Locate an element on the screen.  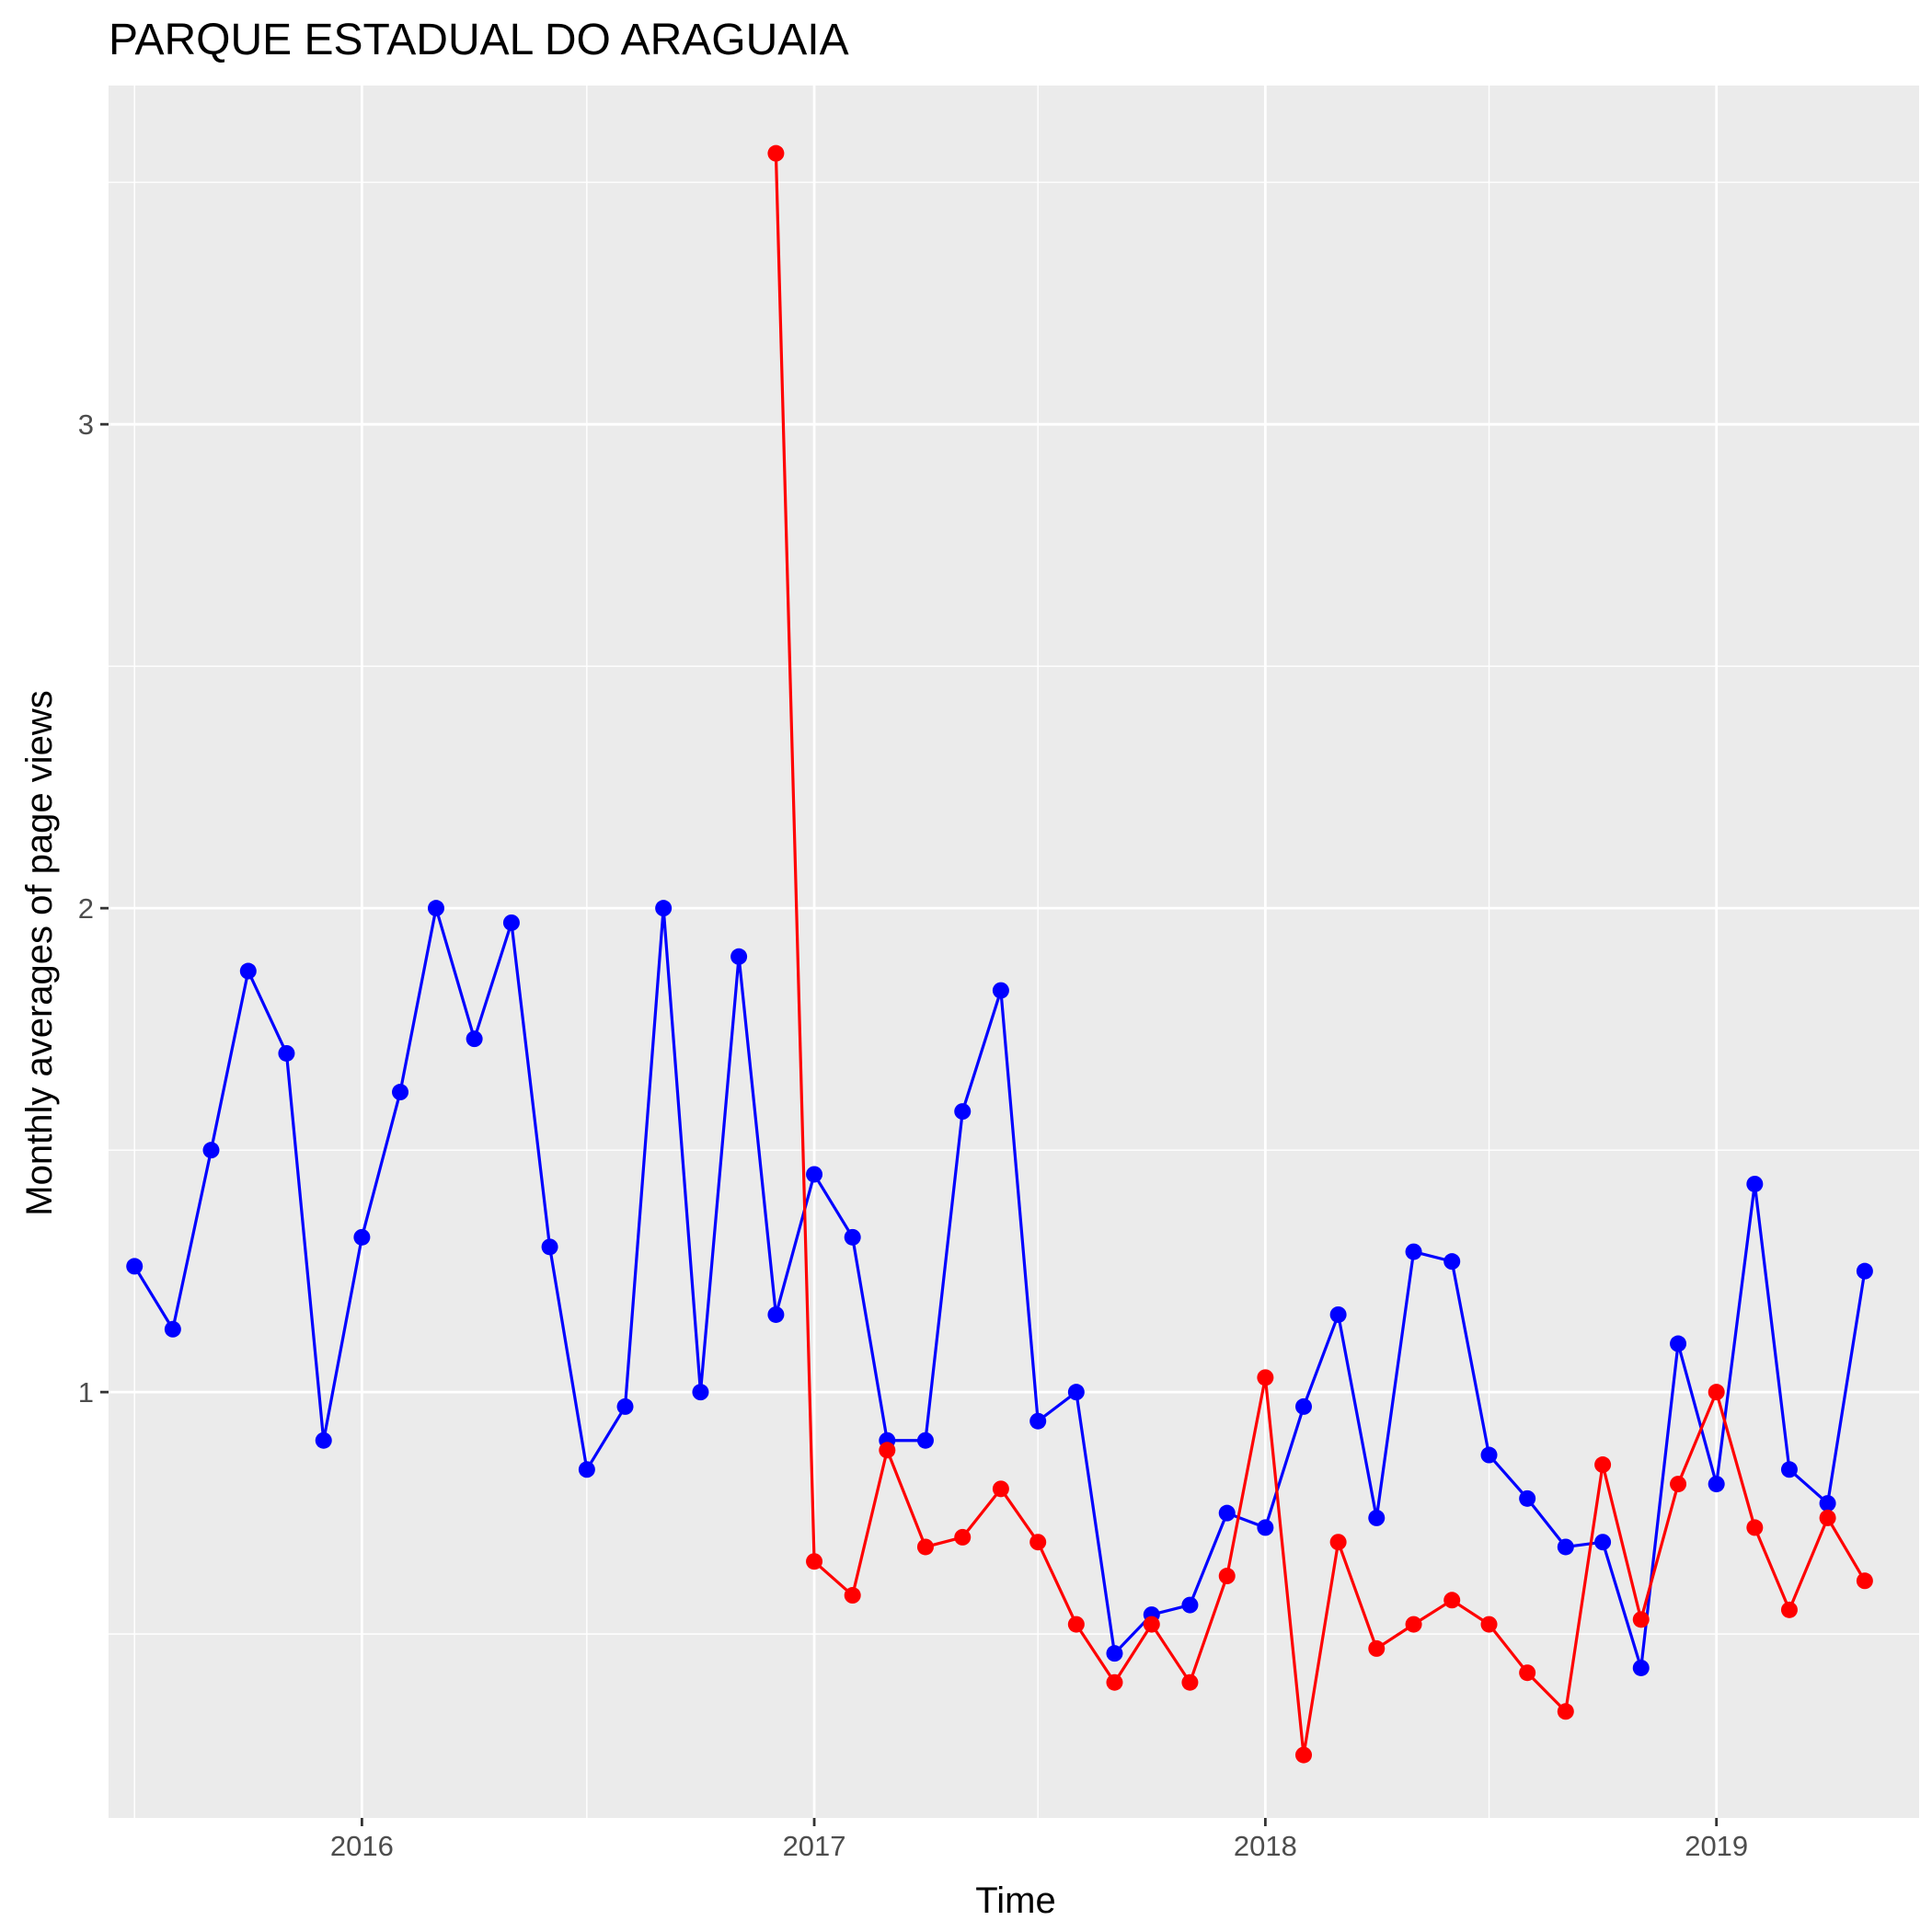
y-tick-label: 1 is located at coordinates (86, 1392).